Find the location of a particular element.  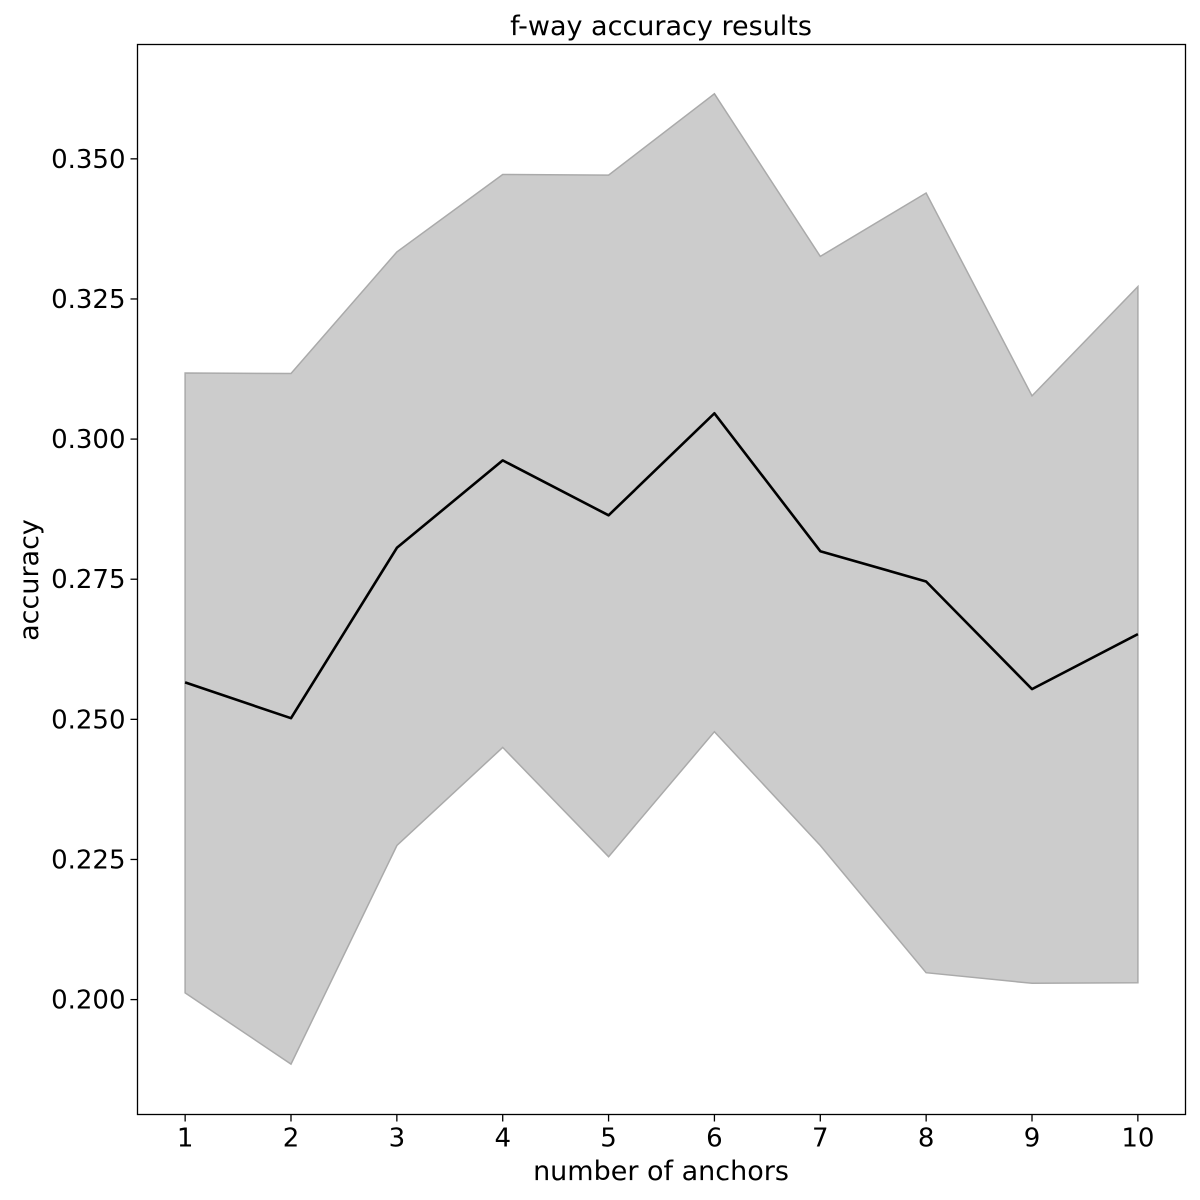

y-tick-label: 0.300 is located at coordinates (88, 440).